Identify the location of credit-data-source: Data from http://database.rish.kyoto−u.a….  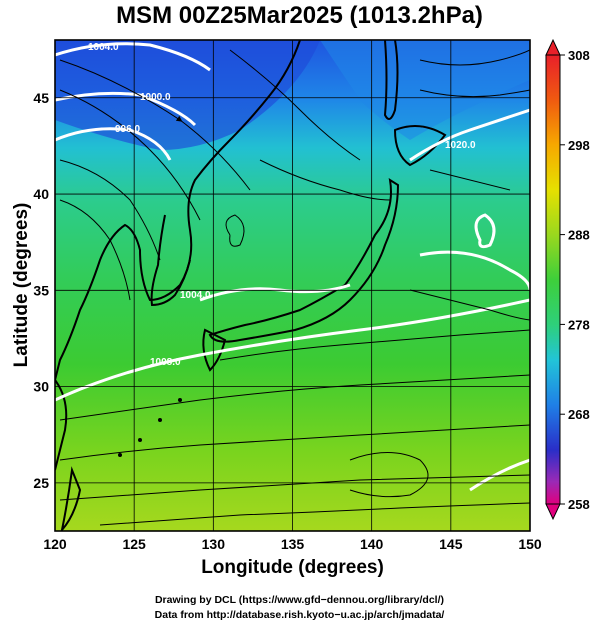
(299, 615).